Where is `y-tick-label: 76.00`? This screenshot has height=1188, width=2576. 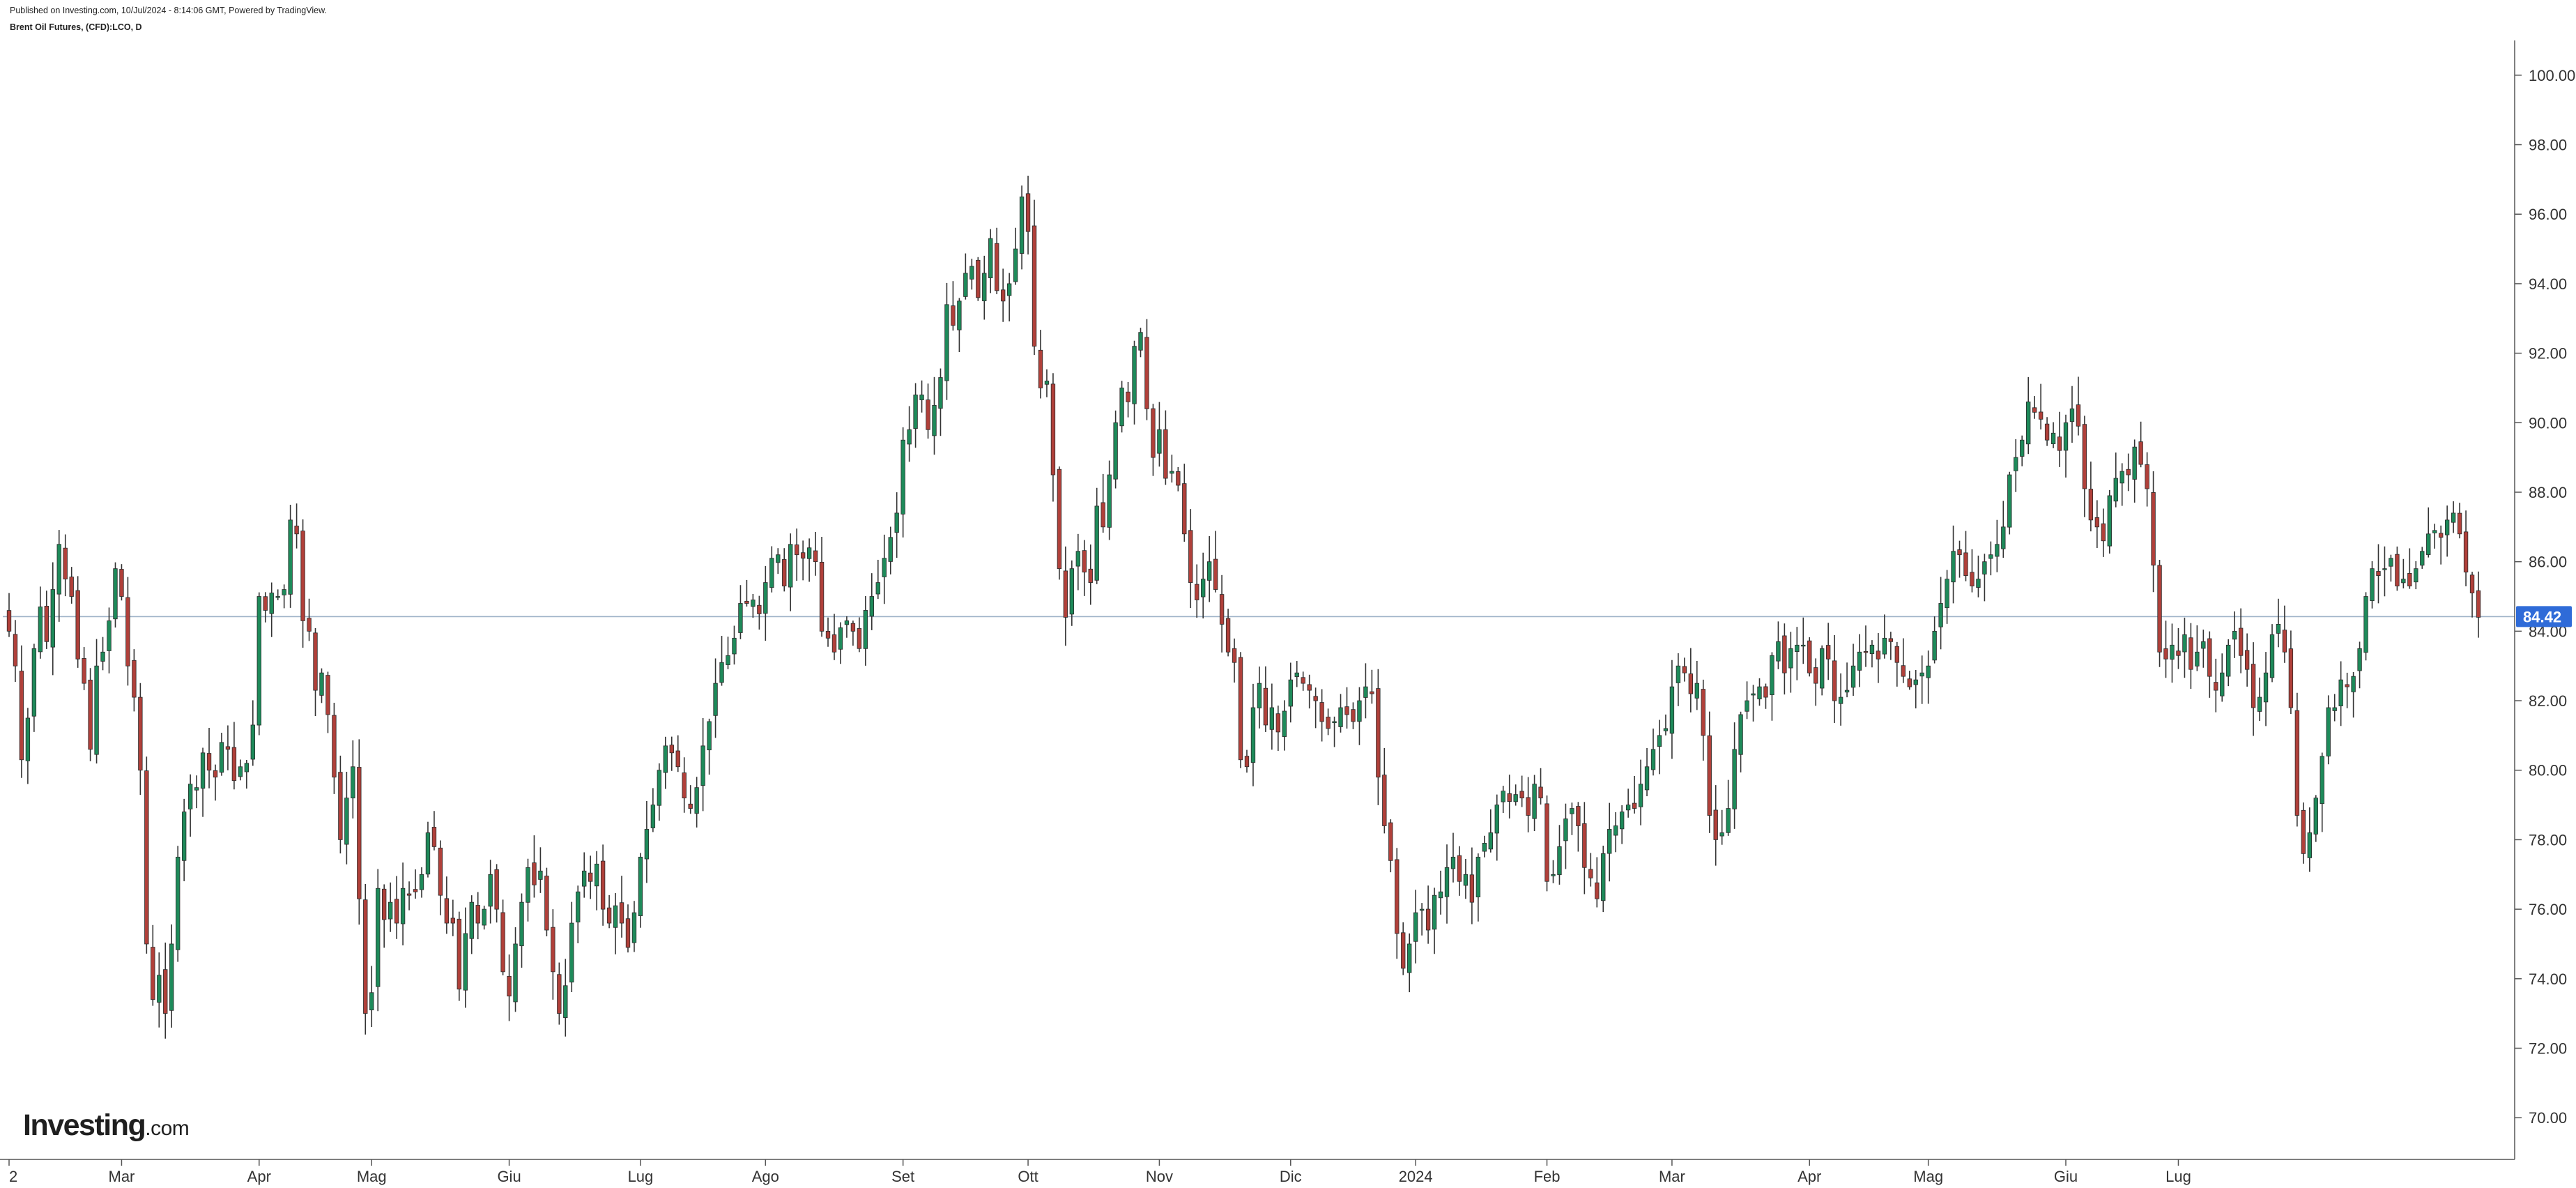 y-tick-label: 76.00 is located at coordinates (2548, 909).